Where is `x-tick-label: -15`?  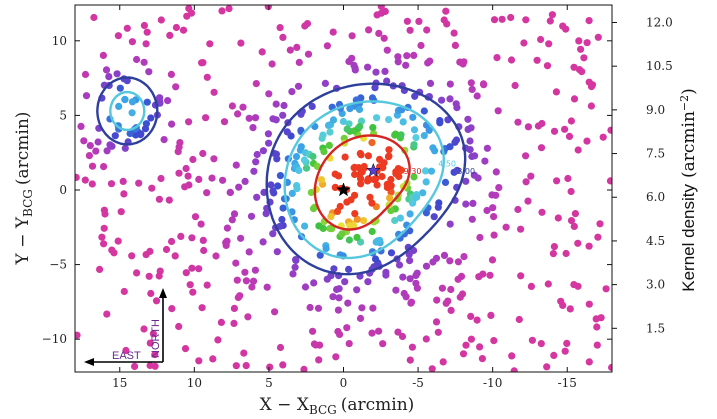
x-tick-label: -15 is located at coordinates (567, 383).